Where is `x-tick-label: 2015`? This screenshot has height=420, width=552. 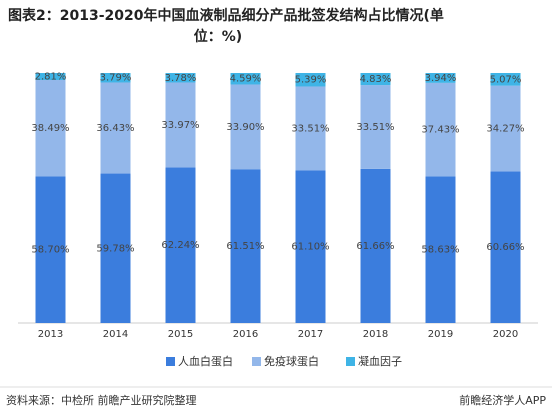
x-tick-label: 2015 is located at coordinates (180, 334).